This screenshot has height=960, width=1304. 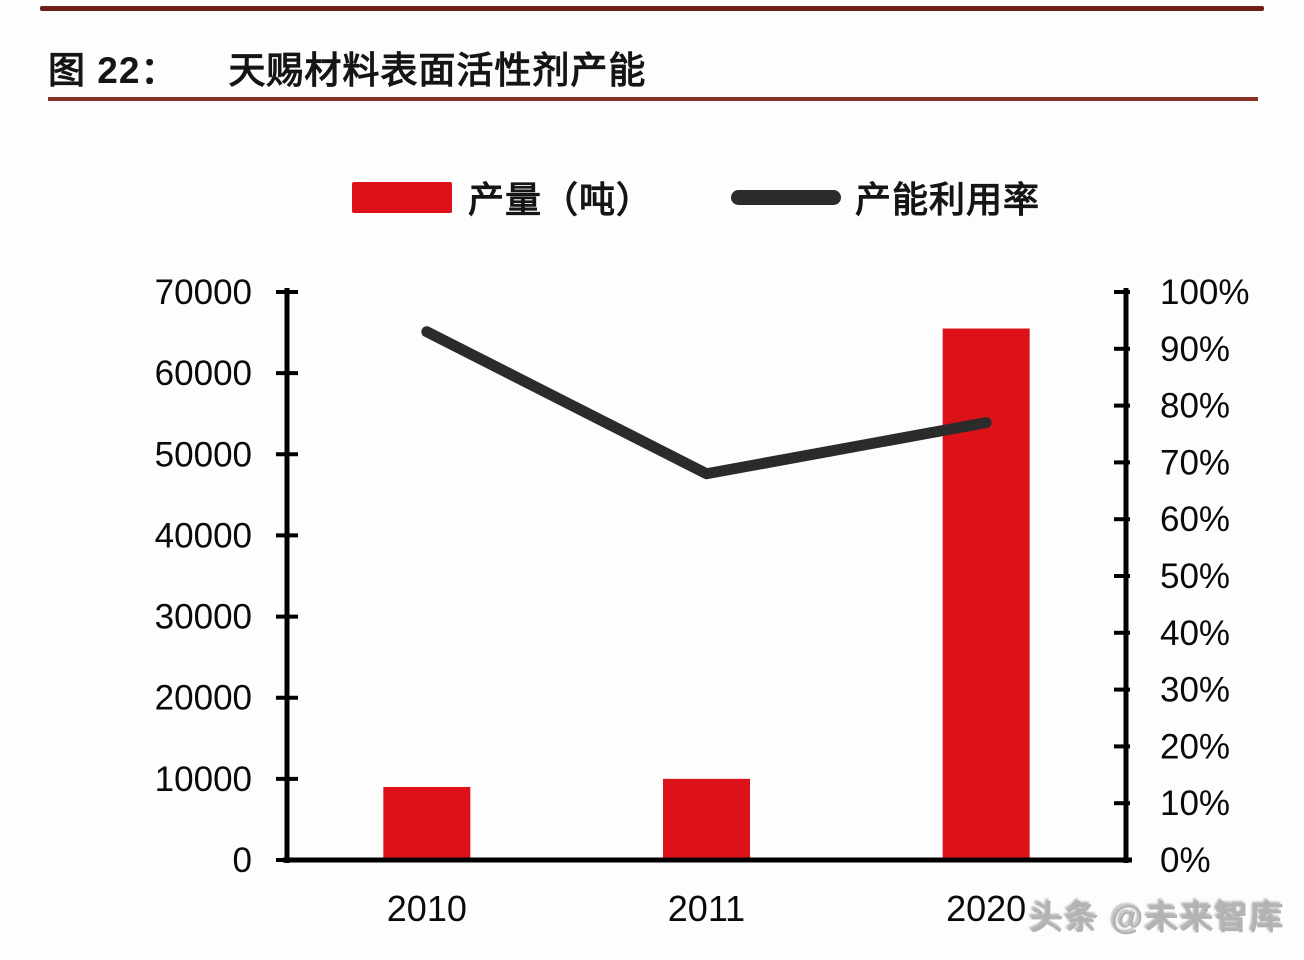 What do you see at coordinates (986, 594) in the screenshot?
I see `bar-2020` at bounding box center [986, 594].